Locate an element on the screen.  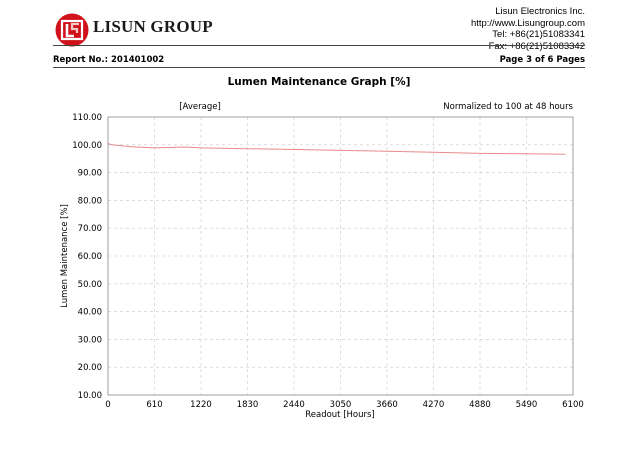
y-tick-label: 40.00 is located at coordinates (90, 313).